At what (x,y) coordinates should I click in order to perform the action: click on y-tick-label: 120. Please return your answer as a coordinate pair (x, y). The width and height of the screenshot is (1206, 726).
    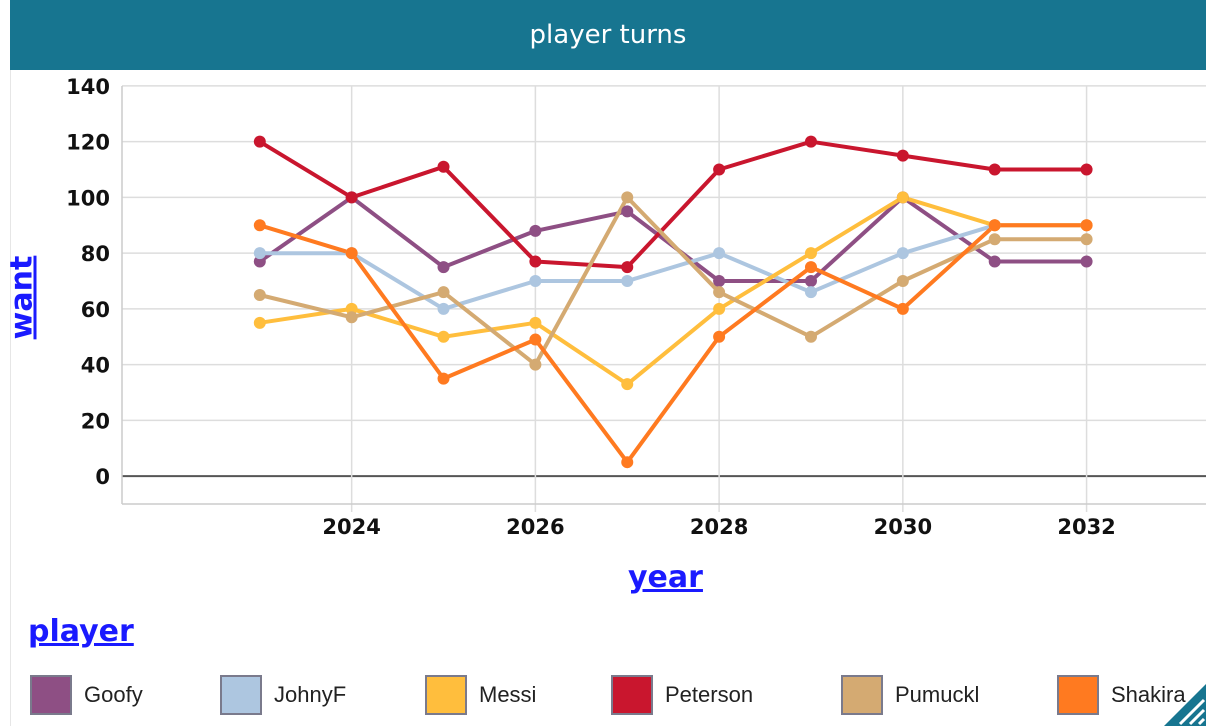
    Looking at the image, I should click on (88, 143).